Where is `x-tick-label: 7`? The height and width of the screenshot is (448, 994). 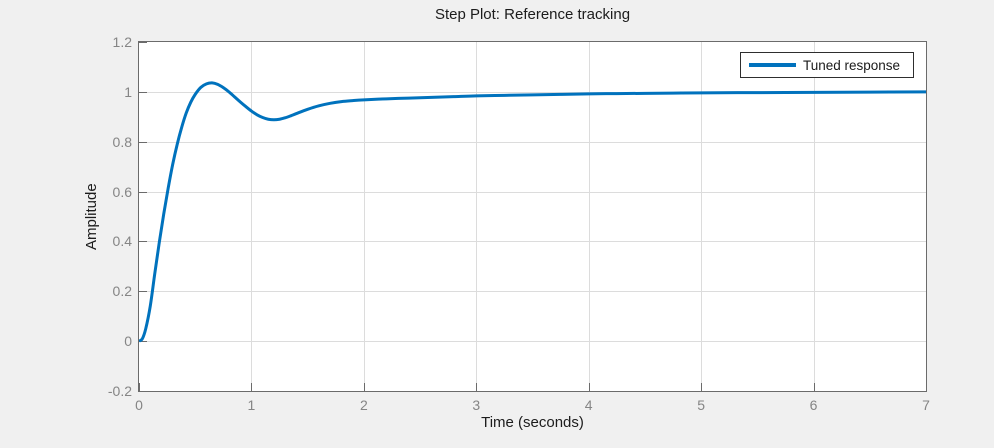 x-tick-label: 7 is located at coordinates (926, 405).